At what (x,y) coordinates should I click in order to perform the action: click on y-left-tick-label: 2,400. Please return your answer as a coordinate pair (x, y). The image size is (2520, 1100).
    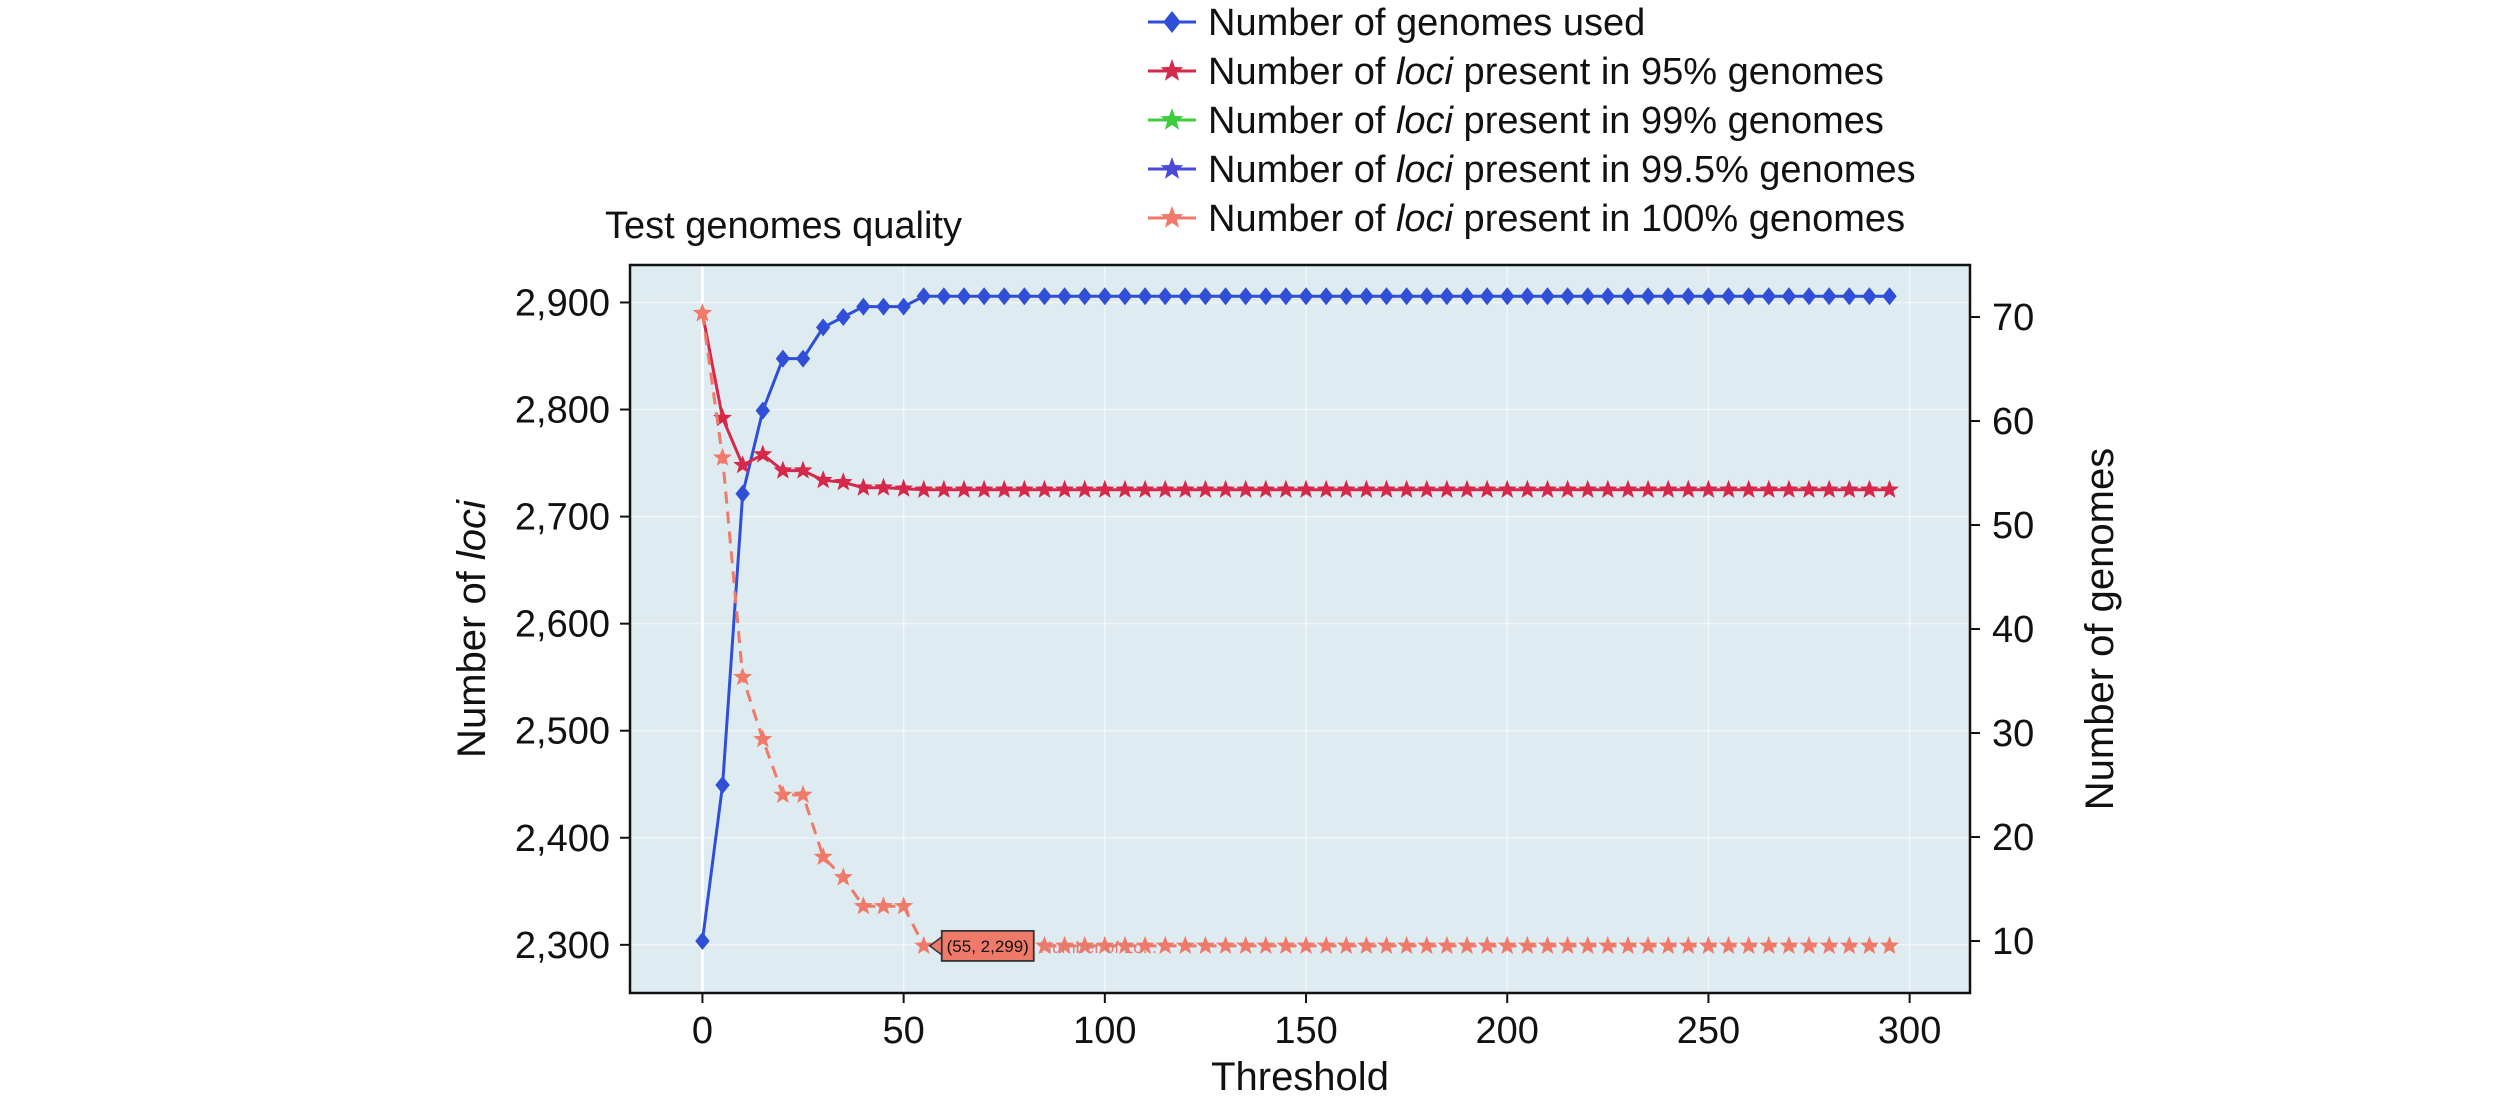
    Looking at the image, I should click on (562, 839).